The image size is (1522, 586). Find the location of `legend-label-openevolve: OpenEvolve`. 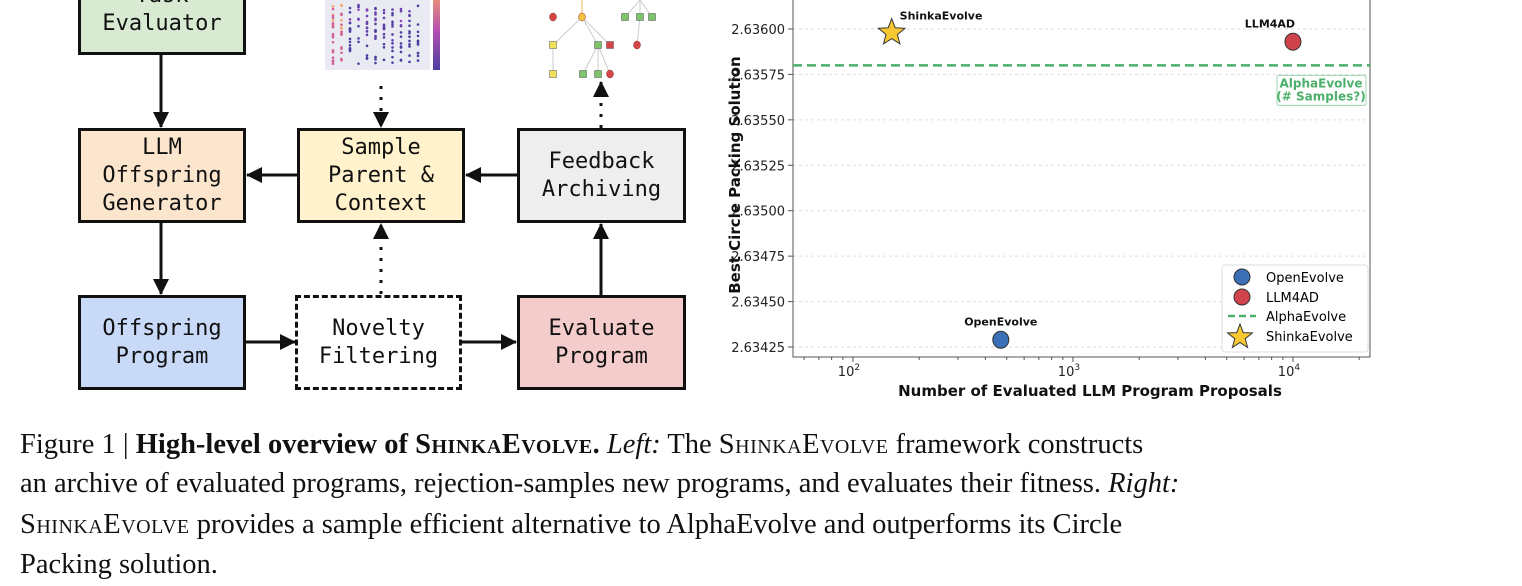

legend-label-openevolve: OpenEvolve is located at coordinates (1305, 278).